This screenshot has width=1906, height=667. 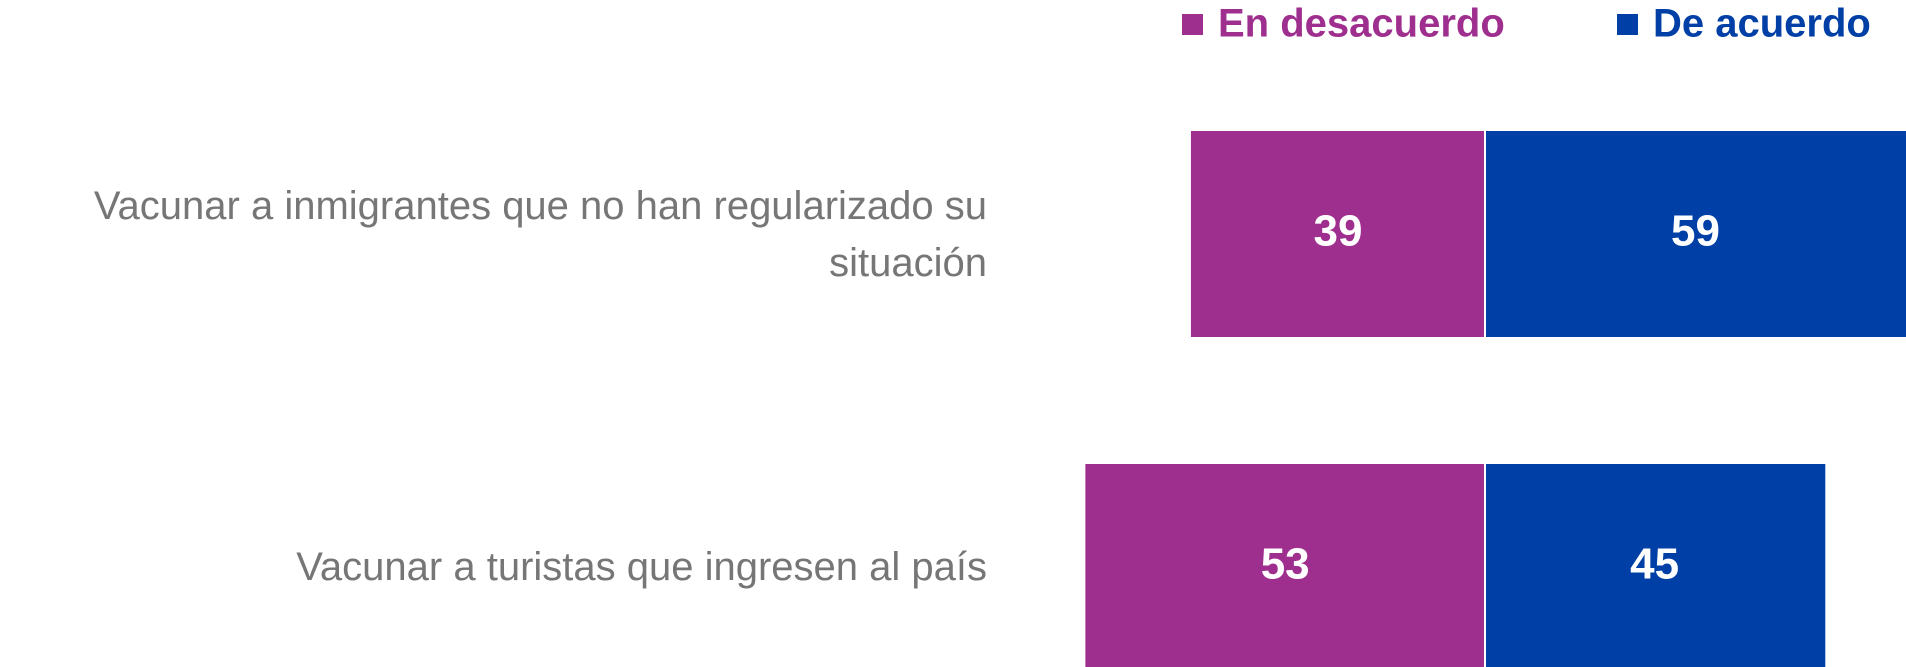 What do you see at coordinates (641, 567) in the screenshot?
I see `category-label: Vacunar a turistas que ingresen al país` at bounding box center [641, 567].